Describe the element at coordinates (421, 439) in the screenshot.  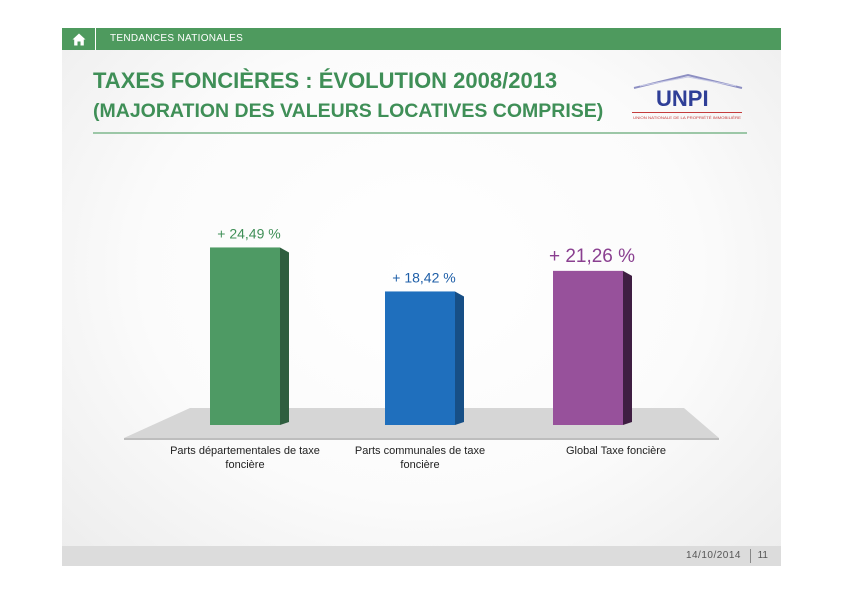
I see `chart-floor-edge` at that location.